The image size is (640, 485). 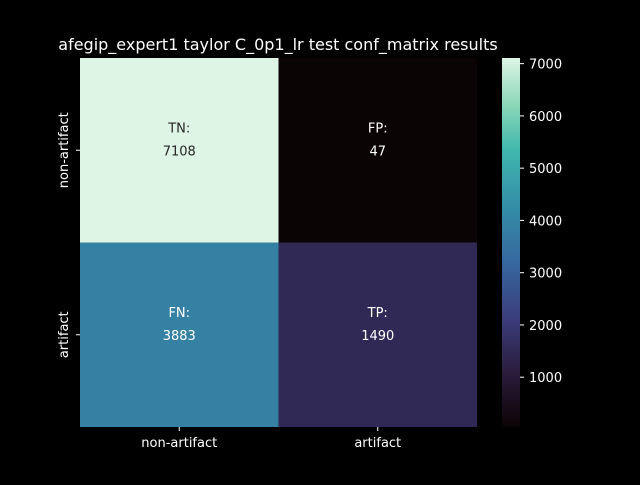 I want to click on cell-label: TP:, so click(x=377, y=313).